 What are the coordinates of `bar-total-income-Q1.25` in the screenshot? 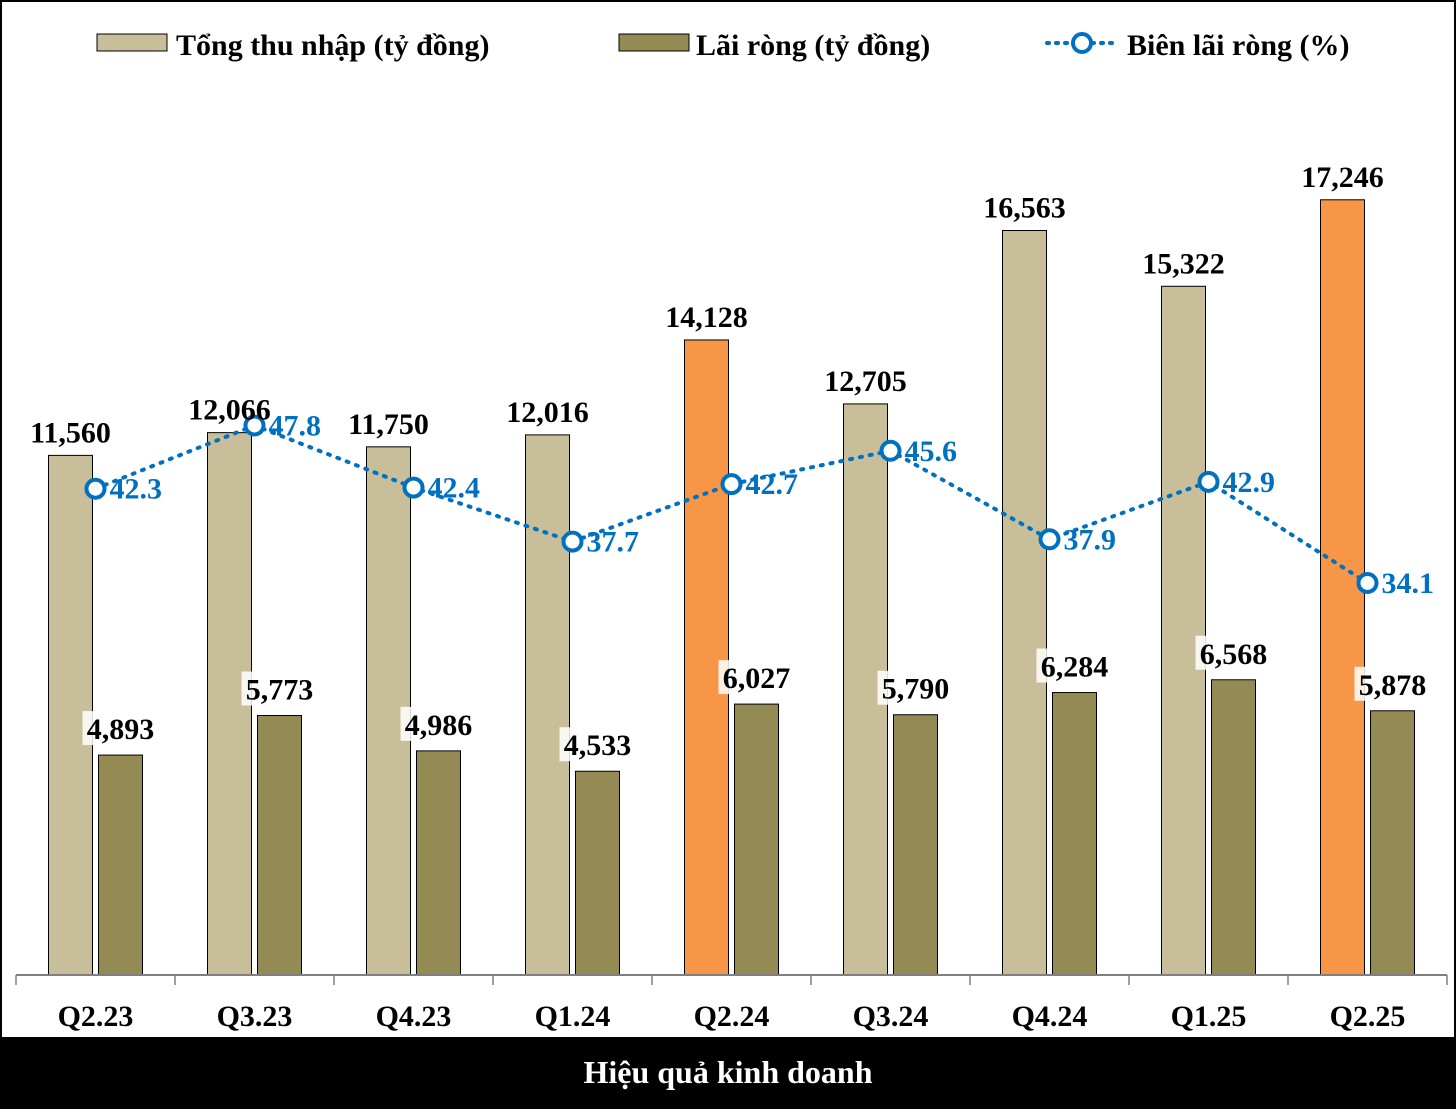 It's located at (1183, 630).